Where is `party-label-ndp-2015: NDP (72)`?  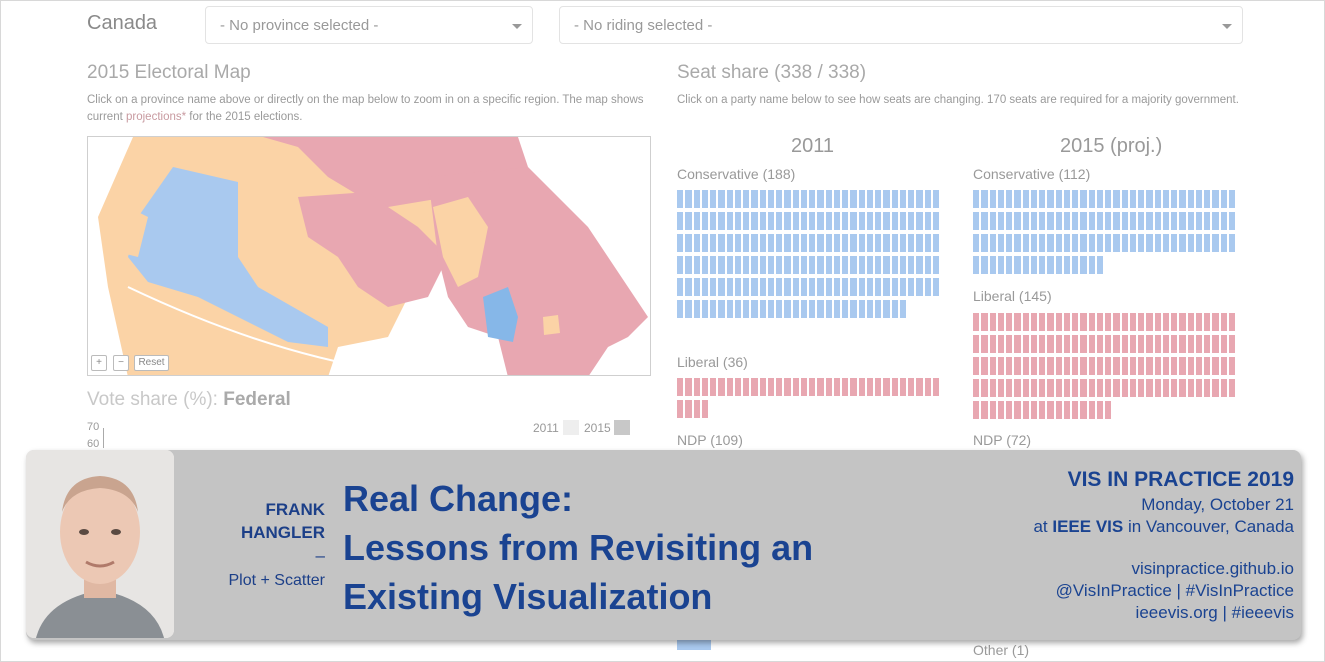 party-label-ndp-2015: NDP (72) is located at coordinates (1002, 440).